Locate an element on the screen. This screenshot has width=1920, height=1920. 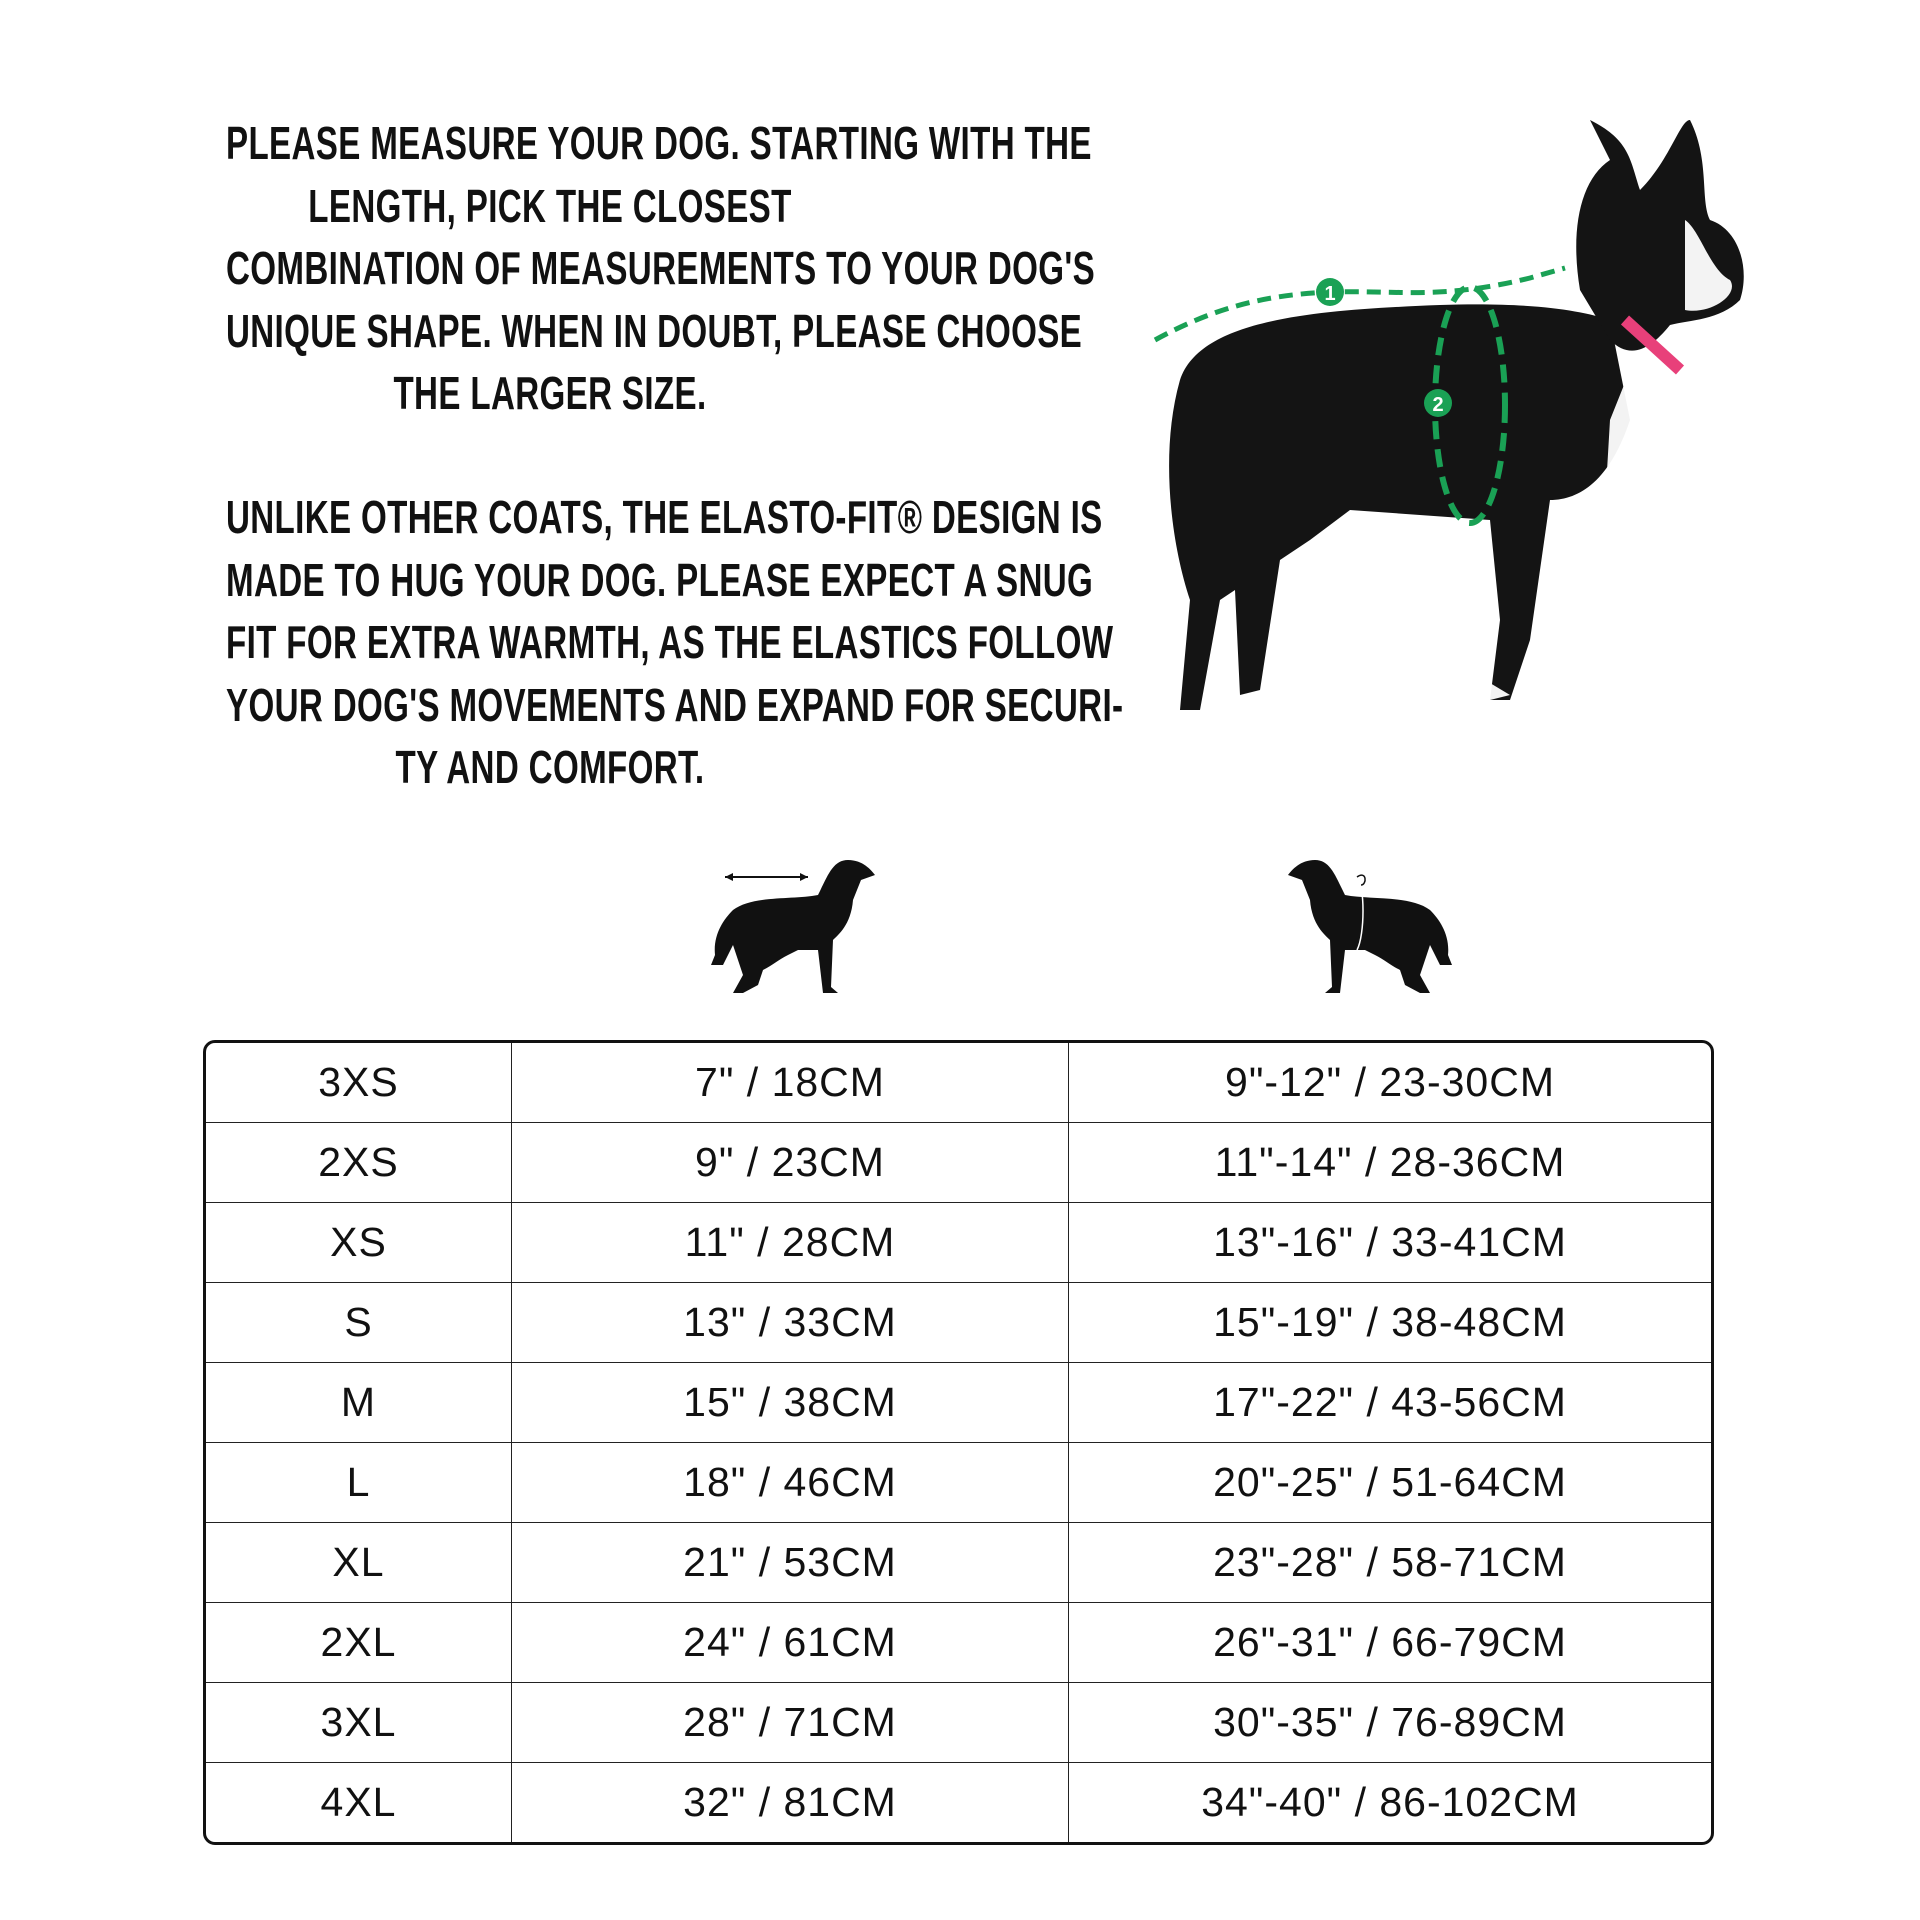
size-row: XL 21" / 53CM 23"-28" / 58-71CM is located at coordinates (958, 1563).